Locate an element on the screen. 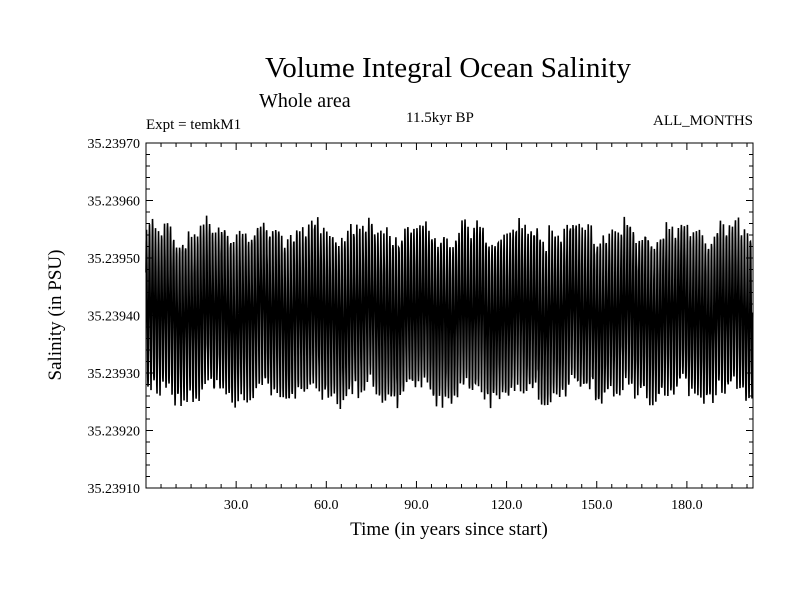 Image resolution: width=800 pixels, height=600 pixels. x-tick-label: 180.0 is located at coordinates (687, 505).